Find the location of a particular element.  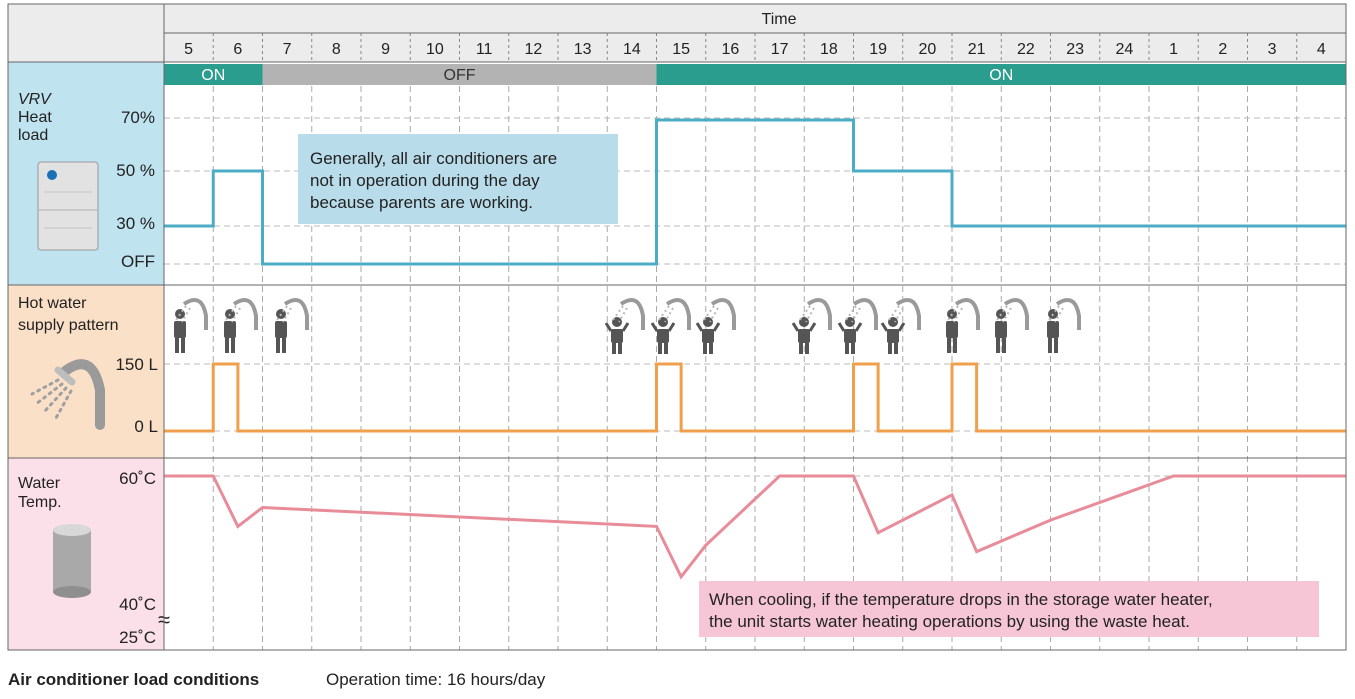

operation-bar: ON OFF ON is located at coordinates (755, 74).